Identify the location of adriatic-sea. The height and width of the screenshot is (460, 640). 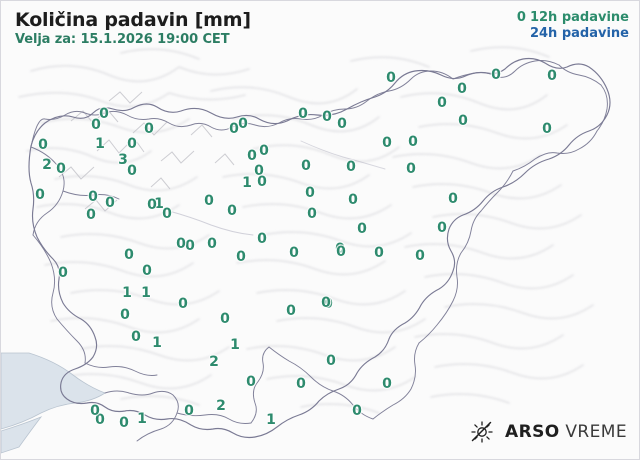
(53, 391).